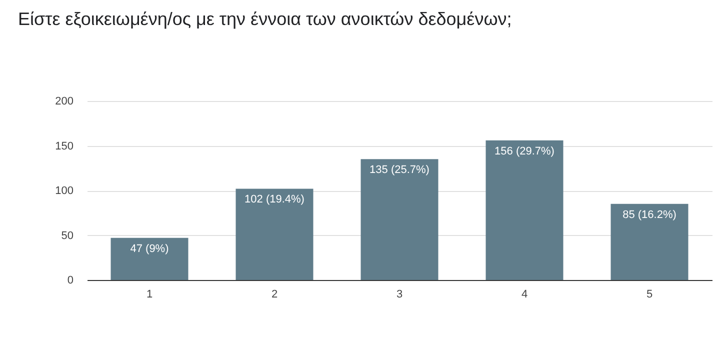 Image resolution: width=721 pixels, height=341 pixels. I want to click on chart-title: Είστε εξοικειωμένη/ος με την έννοια των ανοικτών δεδομένων;, so click(265, 19).